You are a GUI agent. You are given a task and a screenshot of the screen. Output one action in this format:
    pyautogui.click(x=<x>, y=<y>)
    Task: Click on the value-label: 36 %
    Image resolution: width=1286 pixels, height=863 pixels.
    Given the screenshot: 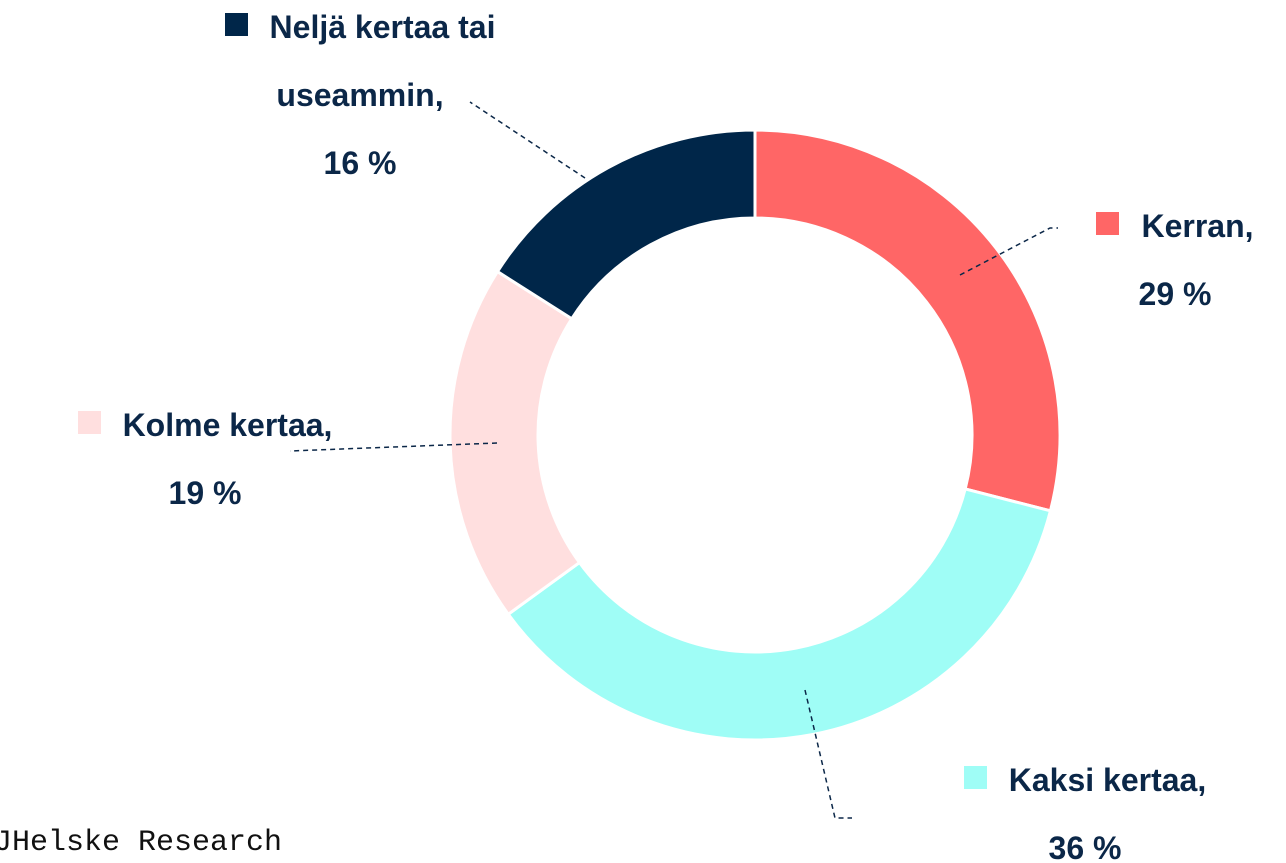 What is the action you would take?
    pyautogui.click(x=1085, y=846)
    